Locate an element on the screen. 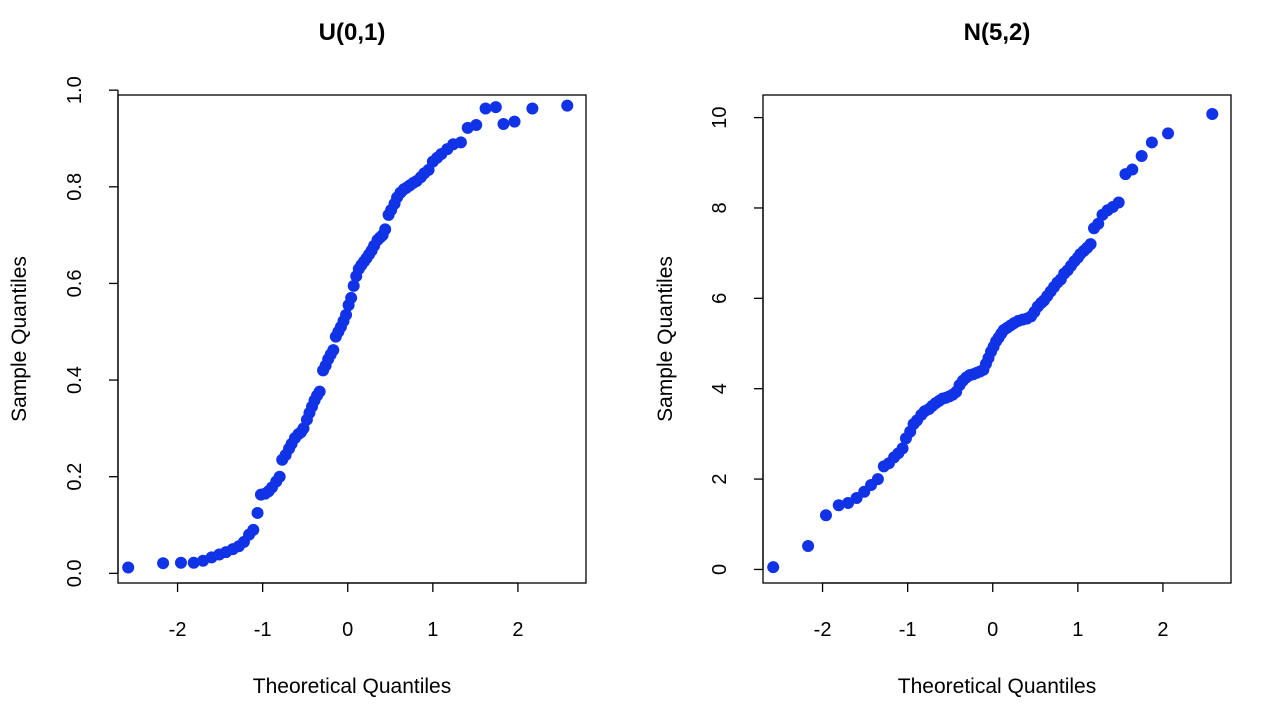 This screenshot has width=1268, height=714. y-tick-label: 0.0 is located at coordinates (75, 573).